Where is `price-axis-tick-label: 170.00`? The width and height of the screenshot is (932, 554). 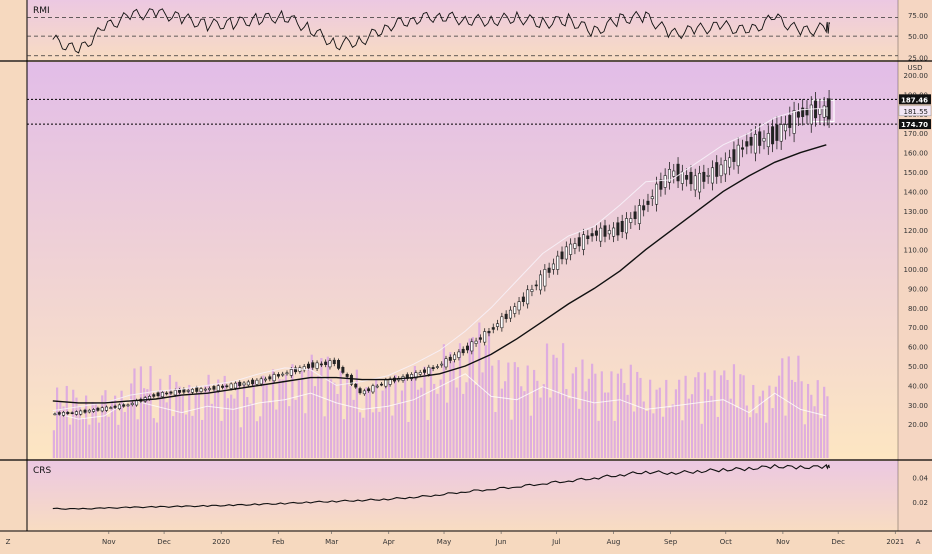 price-axis-tick-label: 170.00 is located at coordinates (916, 134).